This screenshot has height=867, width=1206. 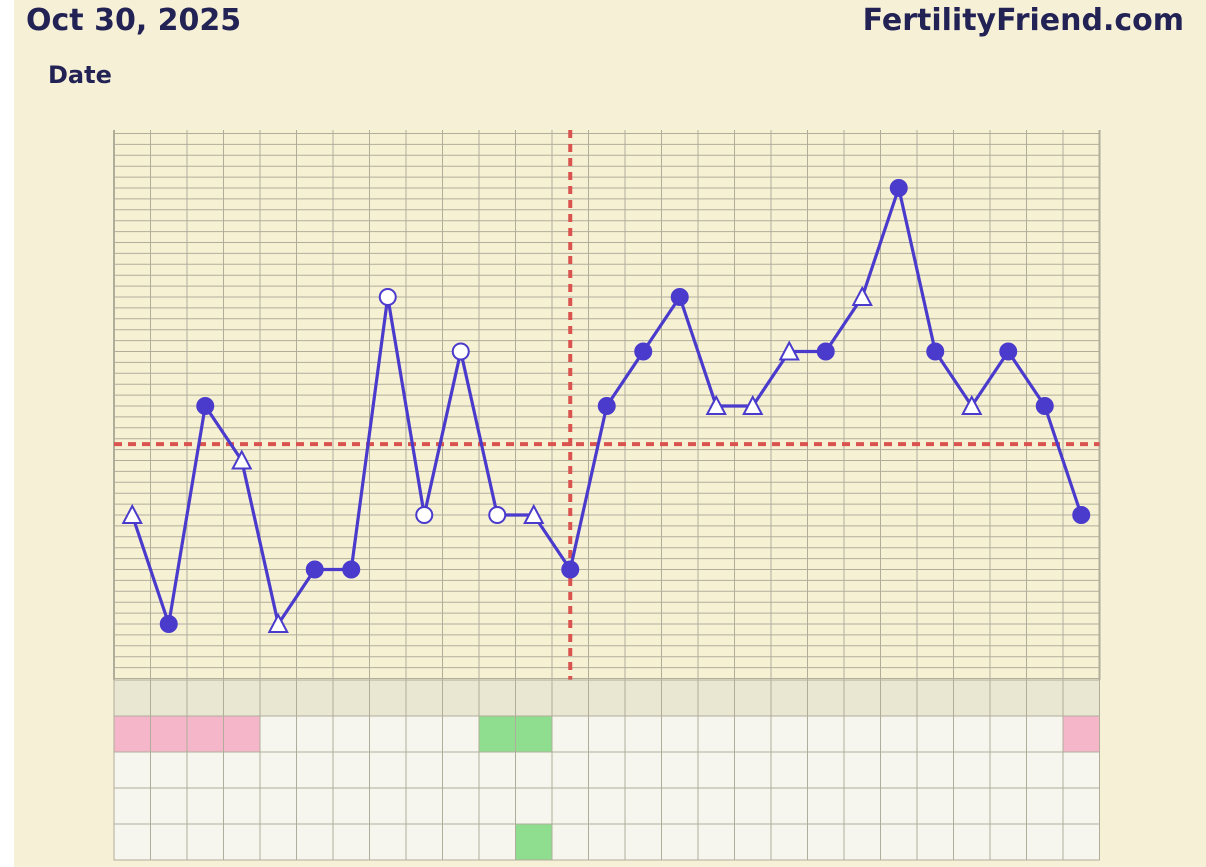 What do you see at coordinates (606, 698) in the screenshot?
I see `day-row-bg` at bounding box center [606, 698].